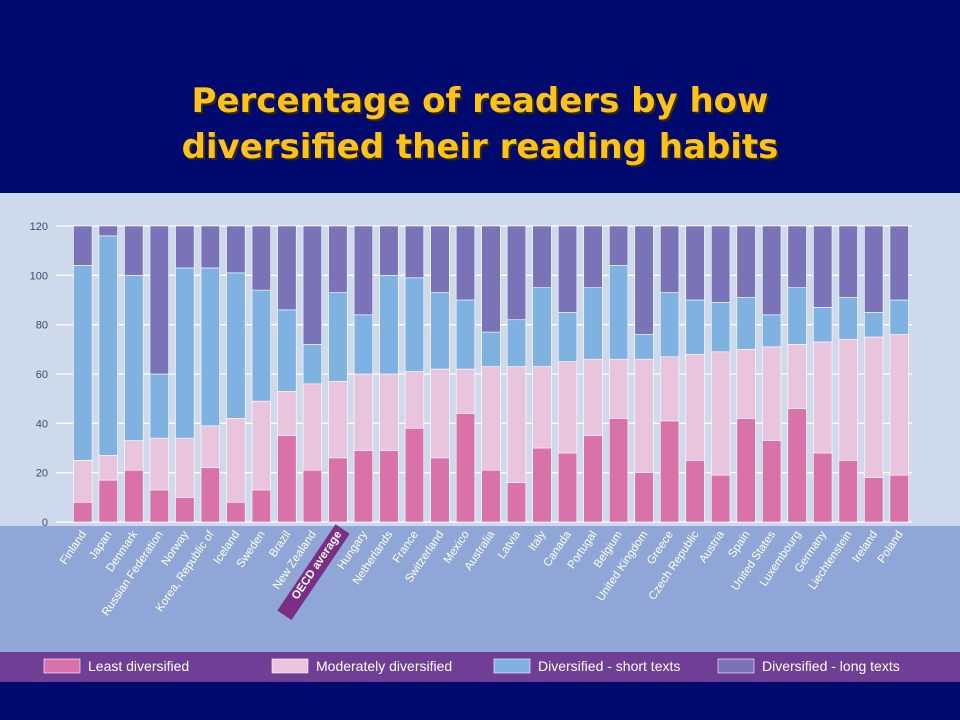 Image resolution: width=960 pixels, height=720 pixels. I want to click on y-tick-label: 100, so click(39, 276).